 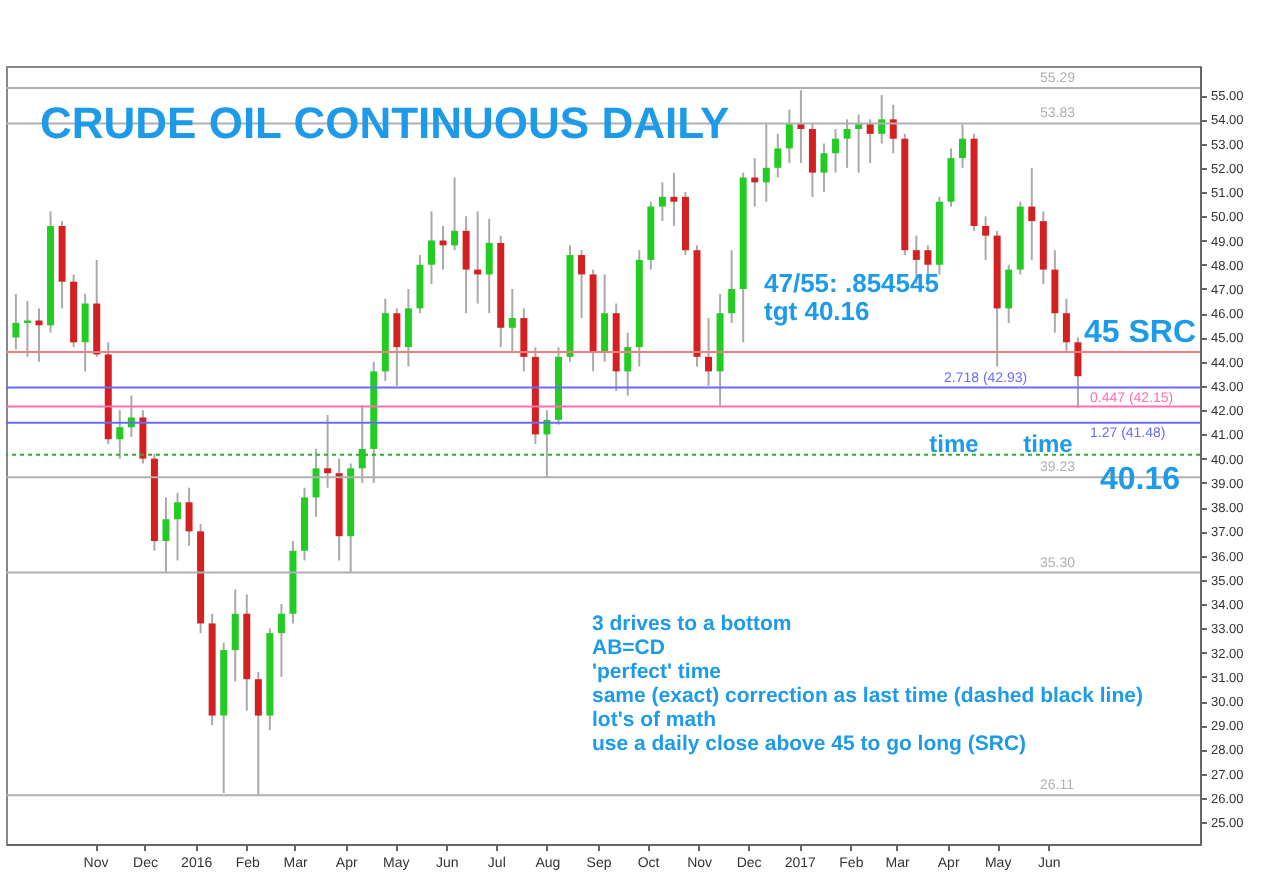 What do you see at coordinates (817, 311) in the screenshot?
I see `annotation: tgt 40.16` at bounding box center [817, 311].